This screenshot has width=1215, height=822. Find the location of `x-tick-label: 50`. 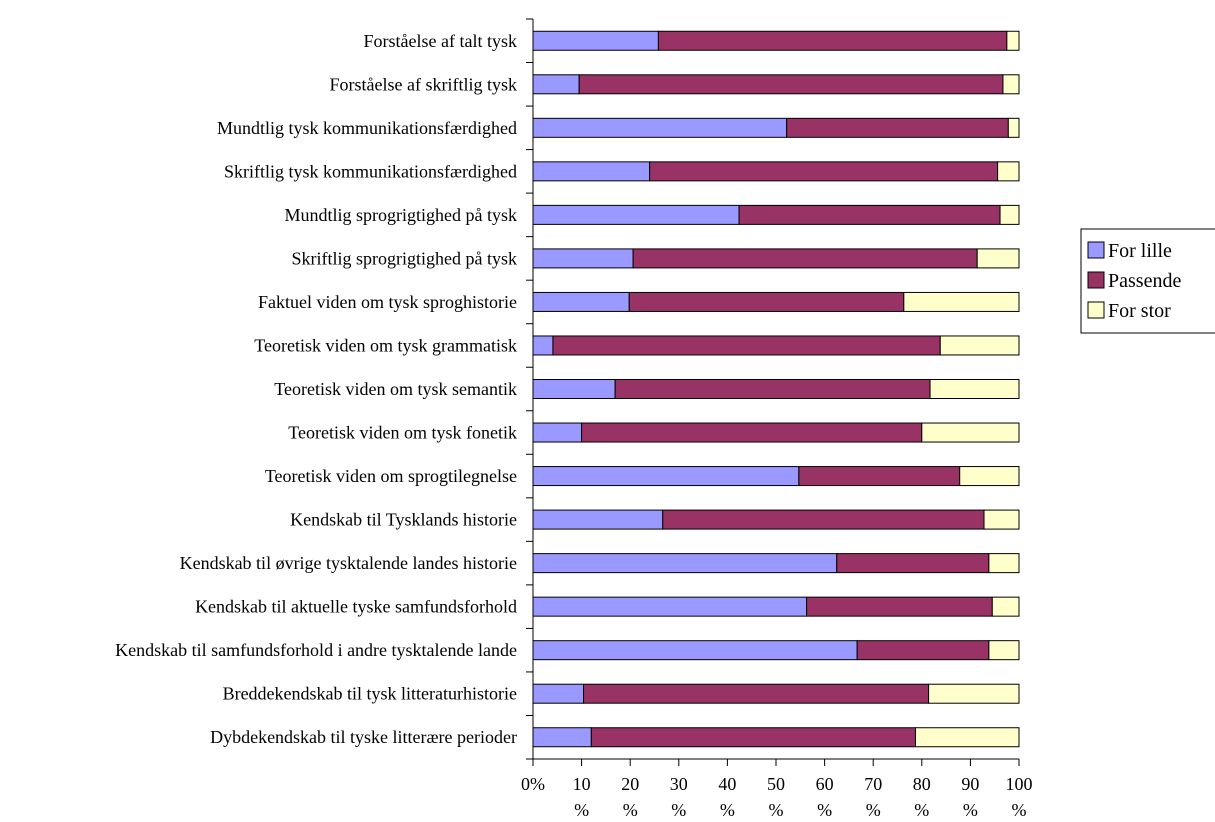

x-tick-label: 50 is located at coordinates (776, 784).